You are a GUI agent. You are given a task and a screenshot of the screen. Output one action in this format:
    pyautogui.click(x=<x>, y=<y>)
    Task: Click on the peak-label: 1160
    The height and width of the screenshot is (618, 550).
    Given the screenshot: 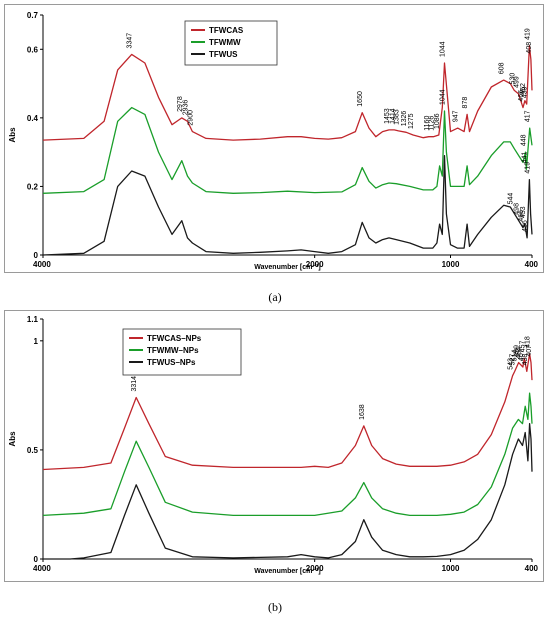 What is the action you would take?
    pyautogui.click(x=427, y=123)
    